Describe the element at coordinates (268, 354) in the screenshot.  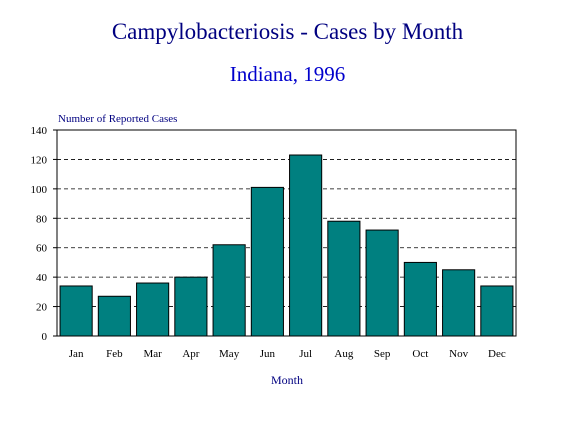
I see `x-tick-label: Jun` at that location.